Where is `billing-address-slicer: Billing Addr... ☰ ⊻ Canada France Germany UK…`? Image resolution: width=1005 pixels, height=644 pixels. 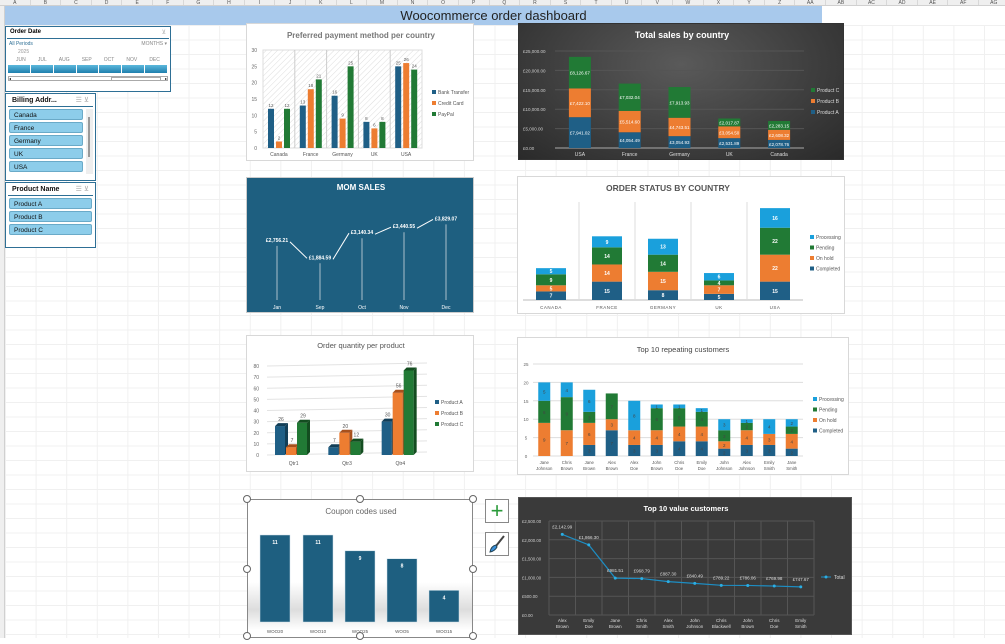 billing-address-slicer: Billing Addr... ☰ ⊻ Canada France Germany UK… is located at coordinates (50, 137).